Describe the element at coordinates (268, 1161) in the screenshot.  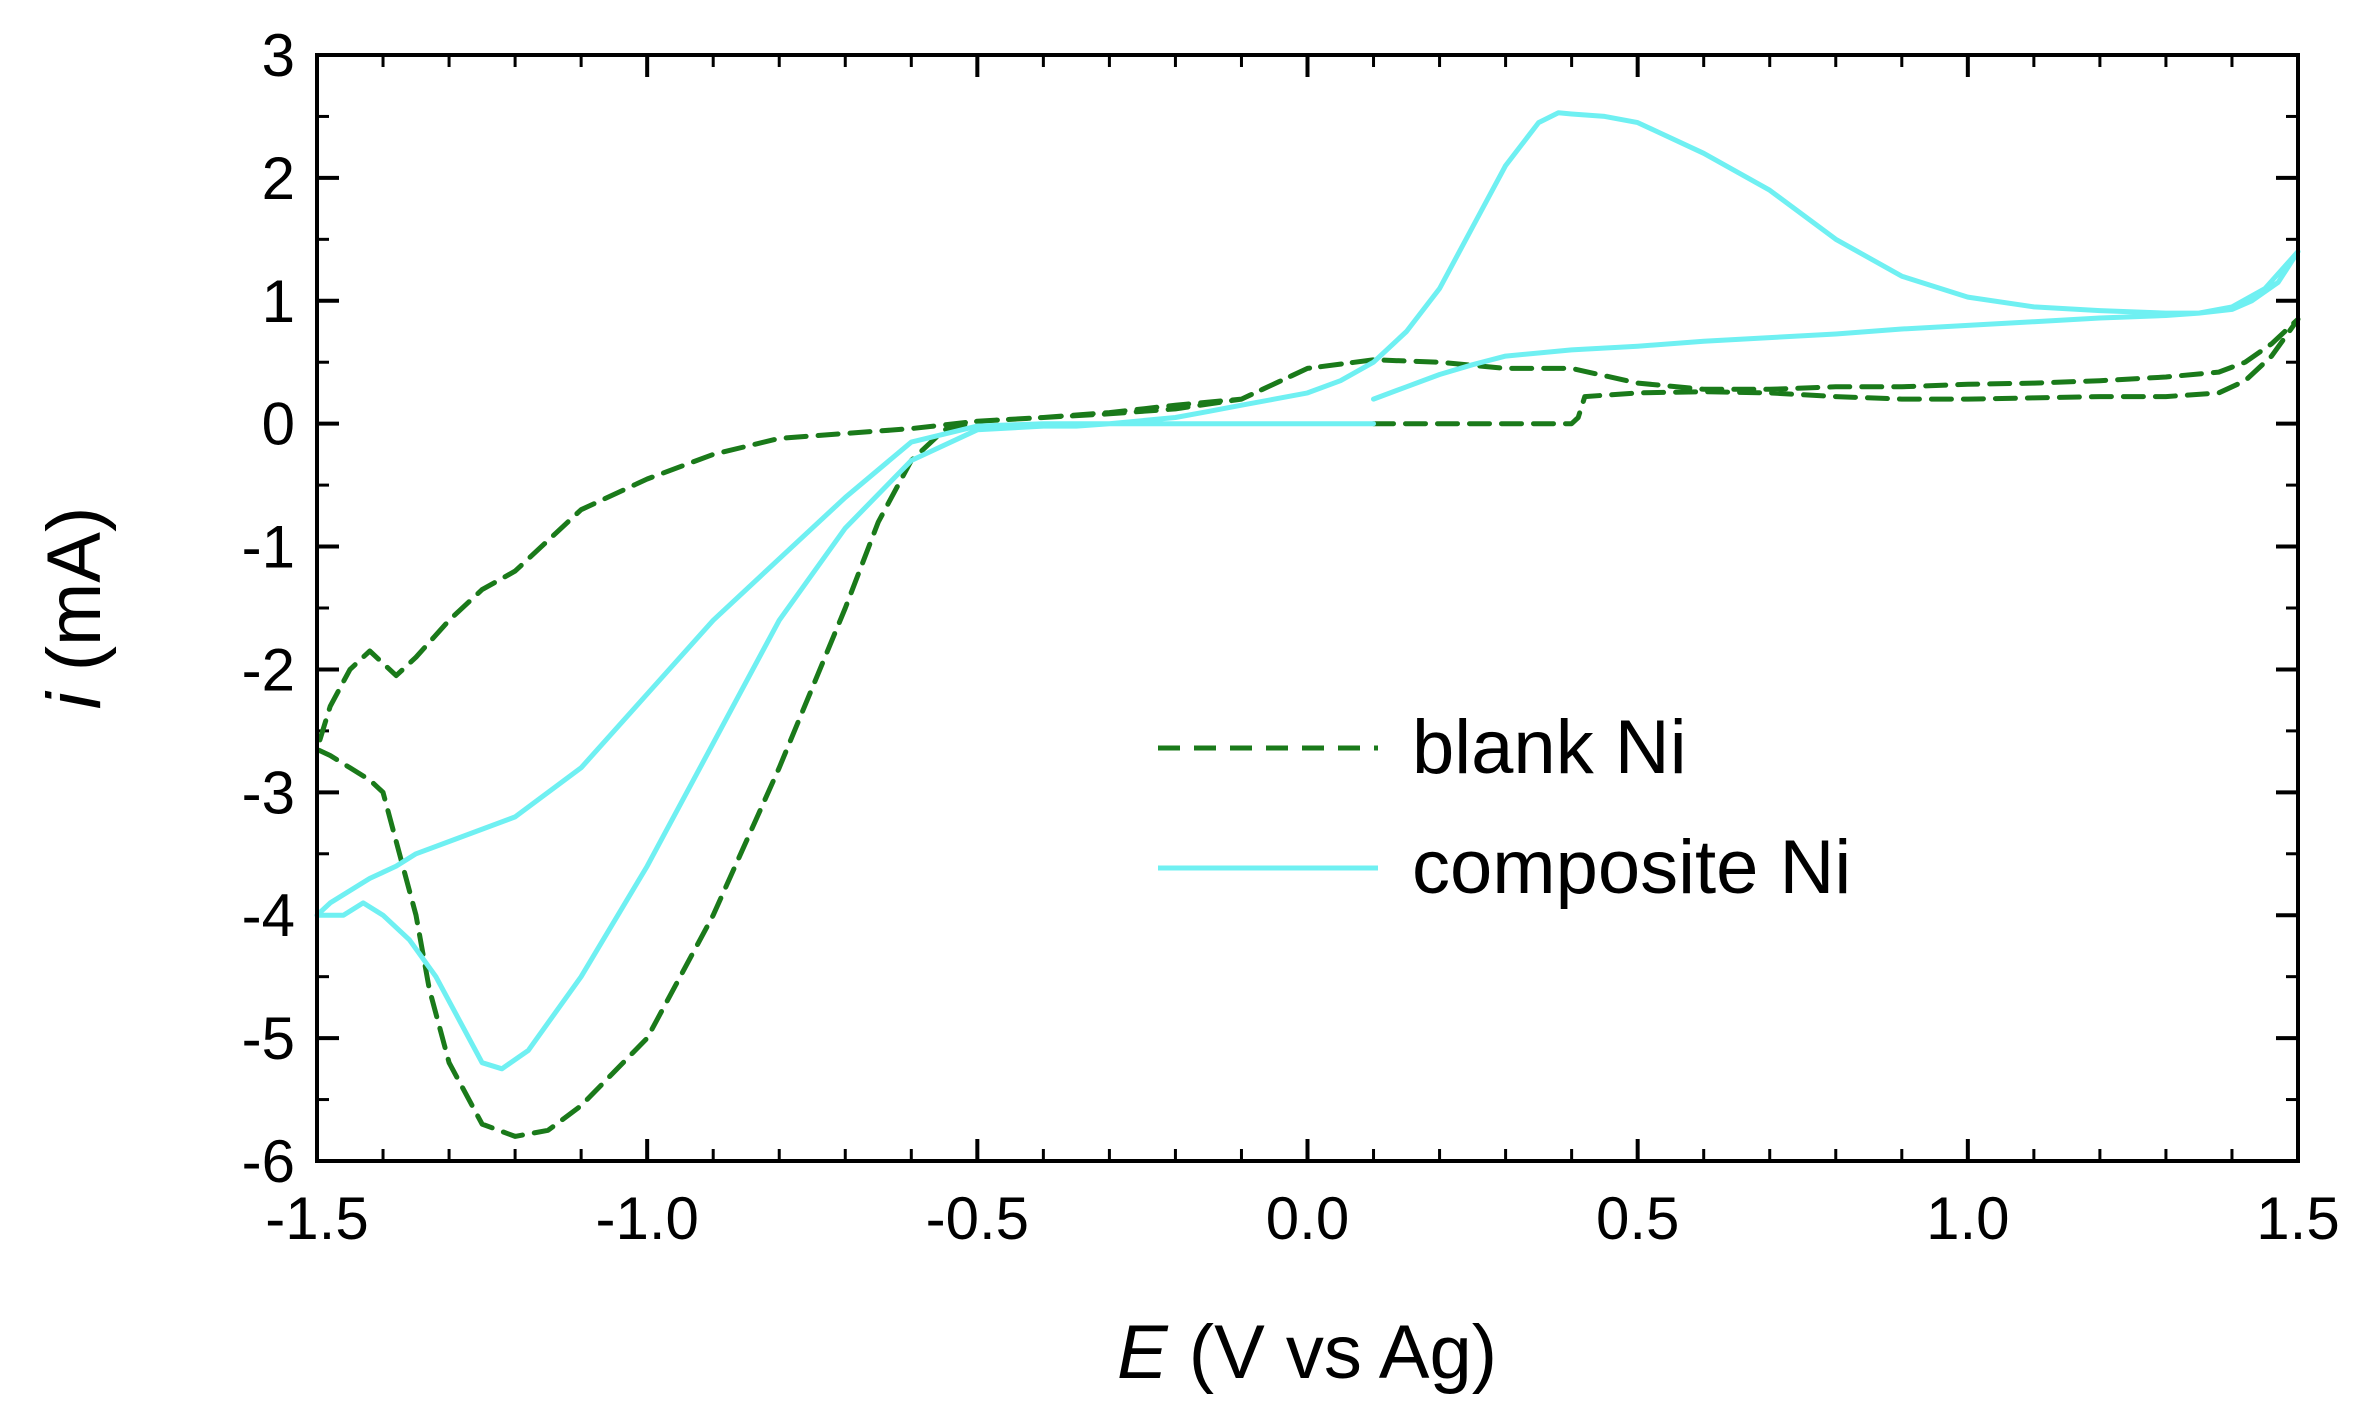
I see `y-tick-label: -6` at that location.